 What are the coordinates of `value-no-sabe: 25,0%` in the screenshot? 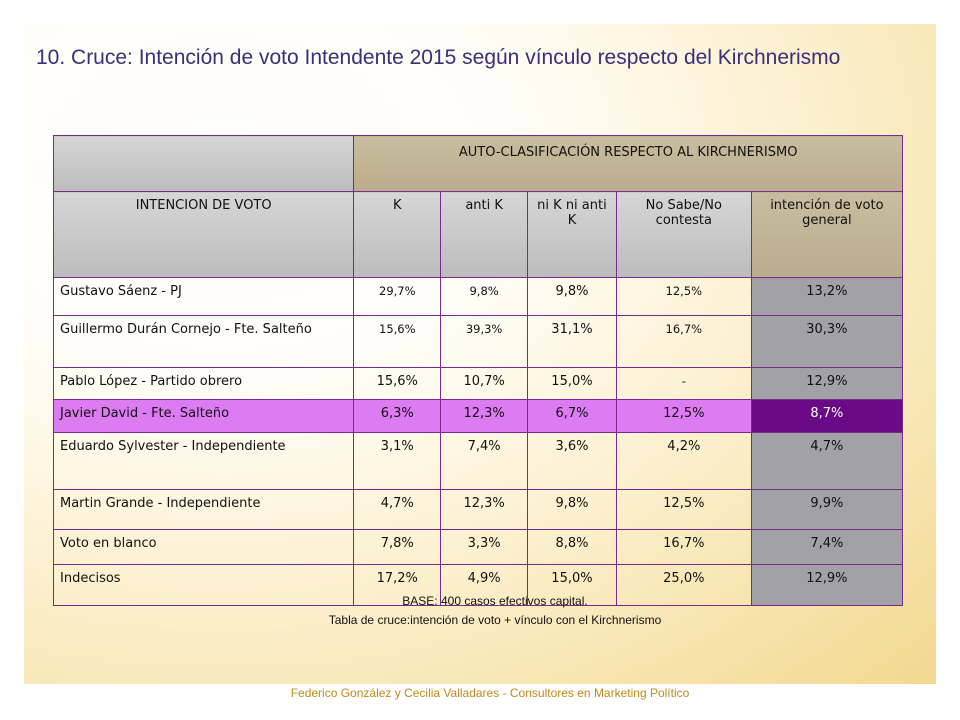 It's located at (683, 585).